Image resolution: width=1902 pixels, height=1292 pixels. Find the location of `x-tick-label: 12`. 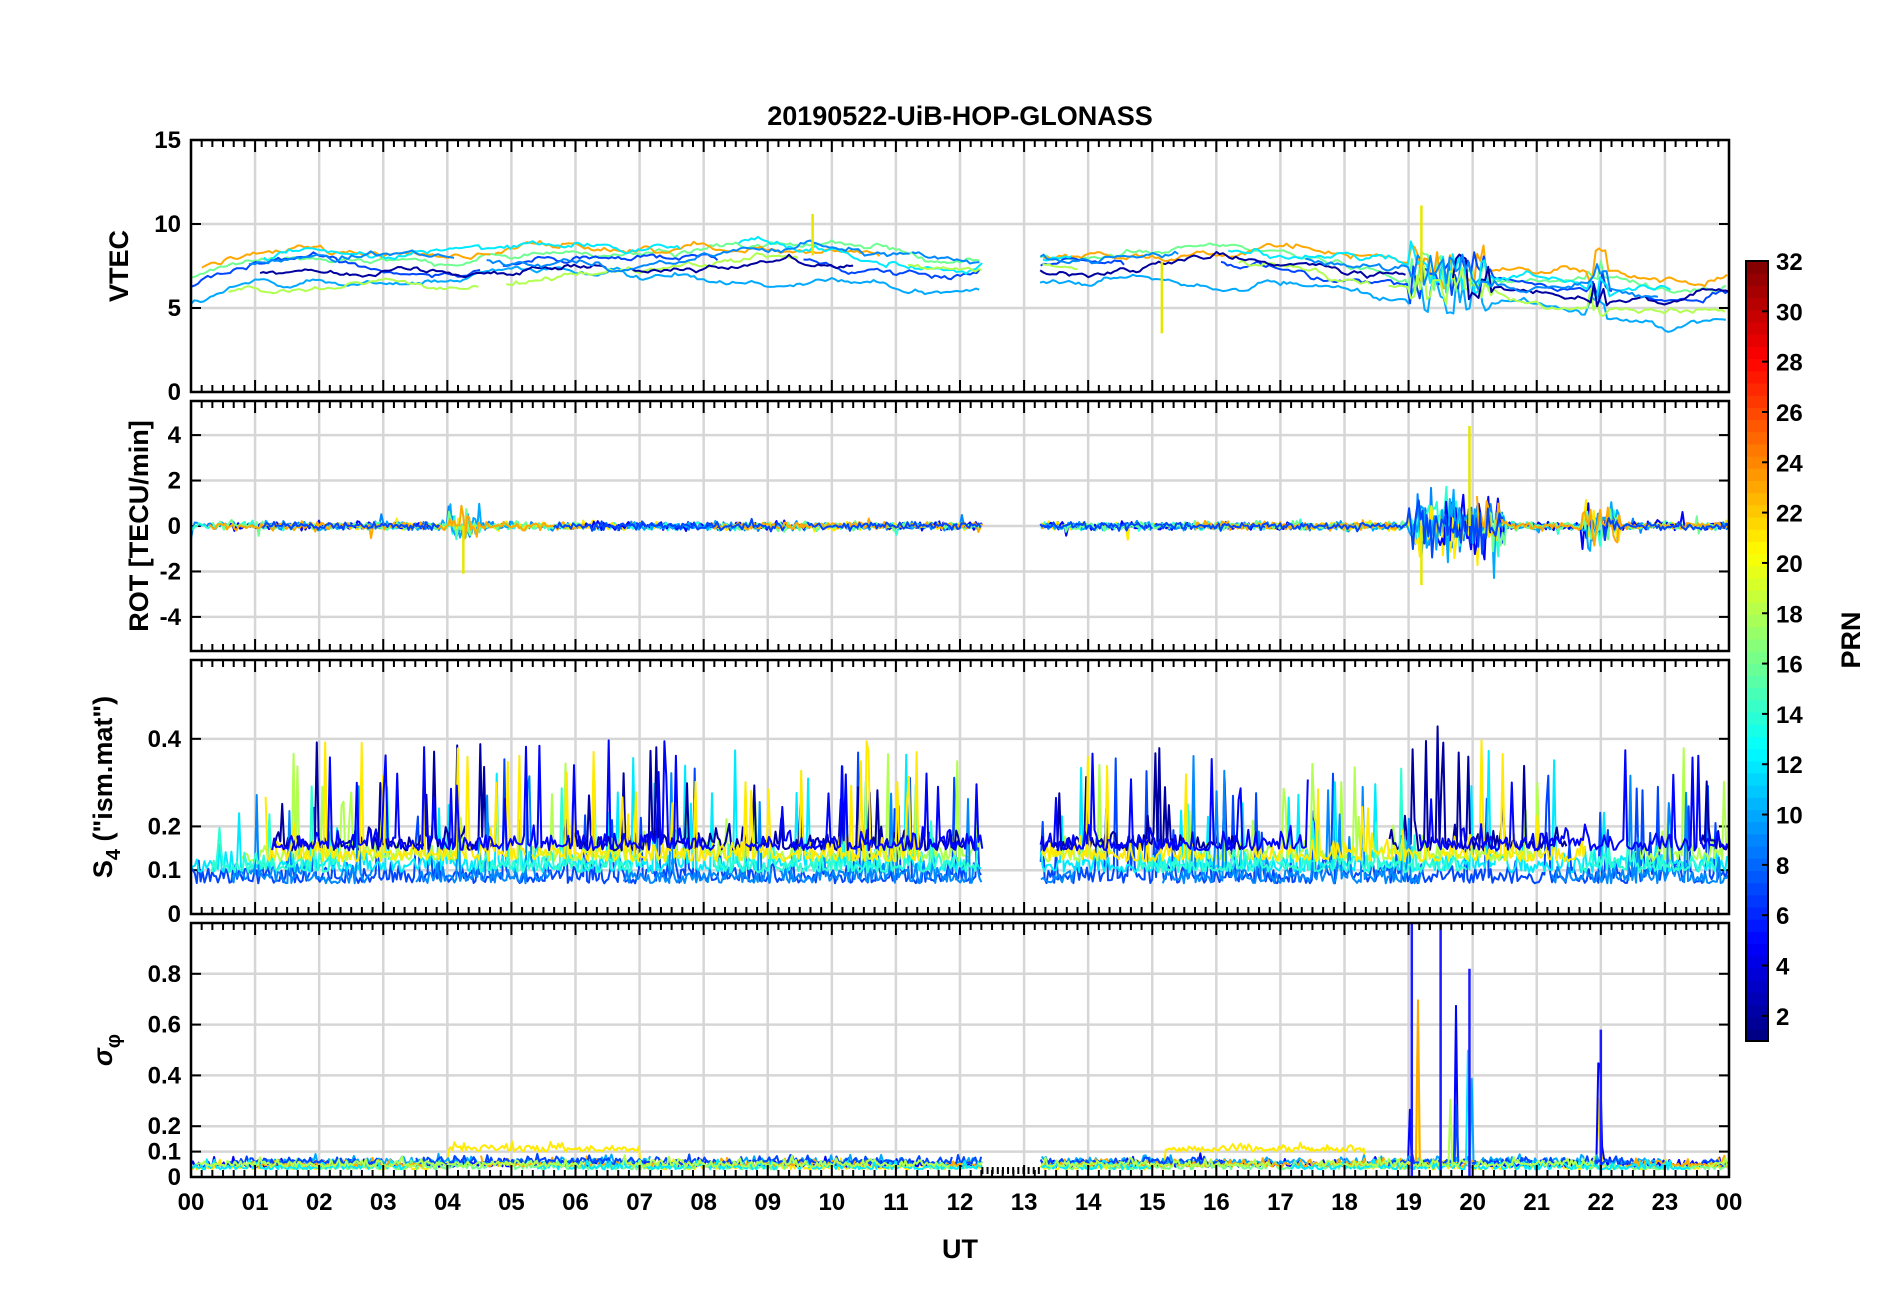

x-tick-label: 12 is located at coordinates (960, 1202).